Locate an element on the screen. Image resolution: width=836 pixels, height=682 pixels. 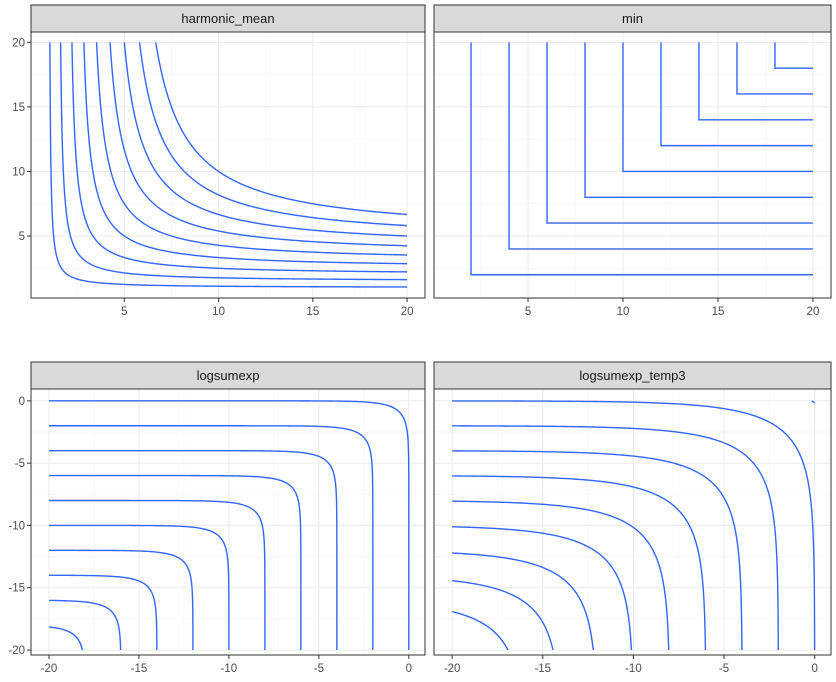
y-tick-label: 10 is located at coordinates (18, 172).